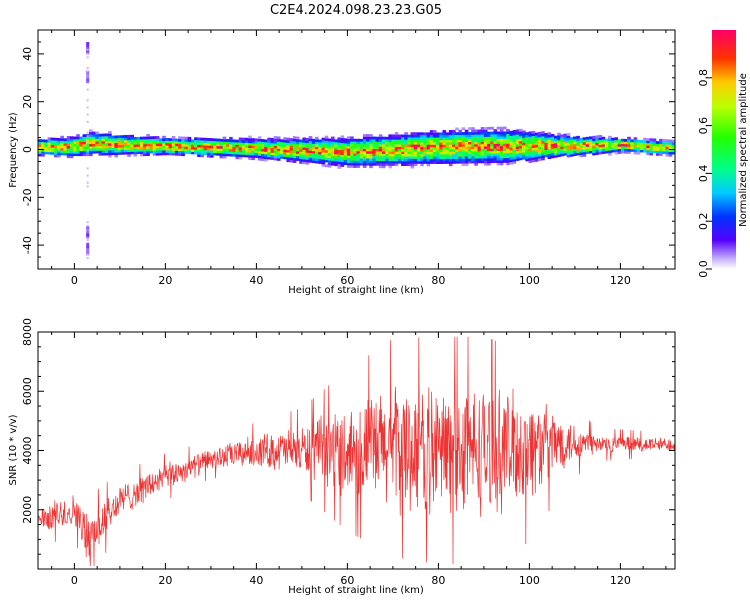 The image size is (750, 600). What do you see at coordinates (27, 245) in the screenshot?
I see `y-tick-label: -40` at bounding box center [27, 245].